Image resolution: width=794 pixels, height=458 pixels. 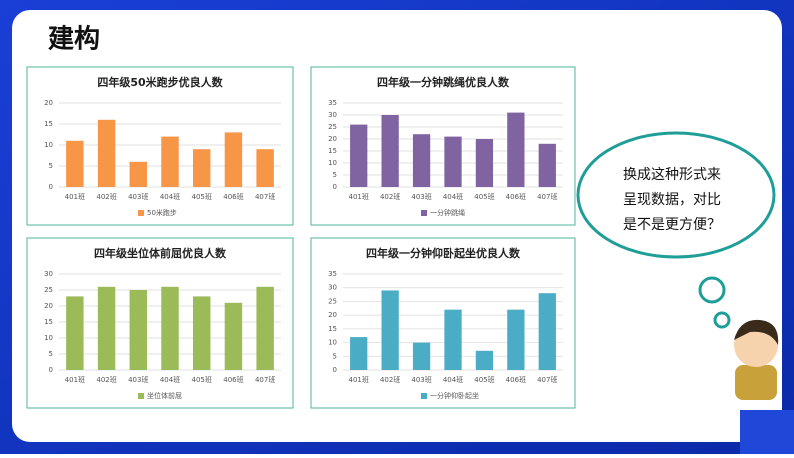 I want to click on legend-label: 一分钟仰卧起坐, so click(x=454, y=395).